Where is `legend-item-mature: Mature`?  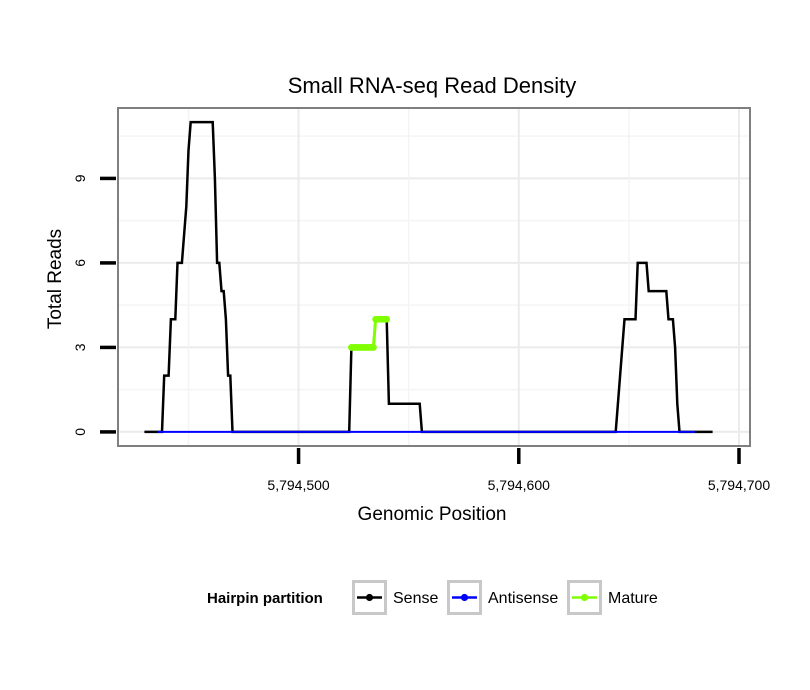
legend-item-mature: Mature is located at coordinates (612, 597).